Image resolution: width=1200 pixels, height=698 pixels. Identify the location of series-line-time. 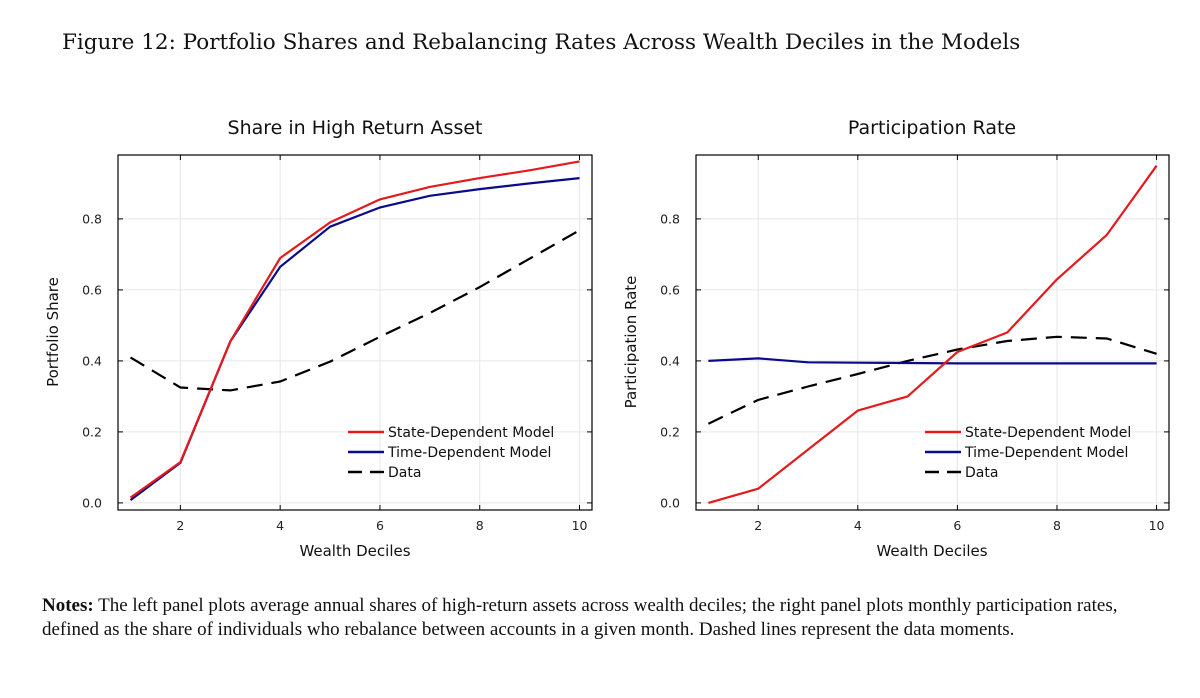
(932, 361).